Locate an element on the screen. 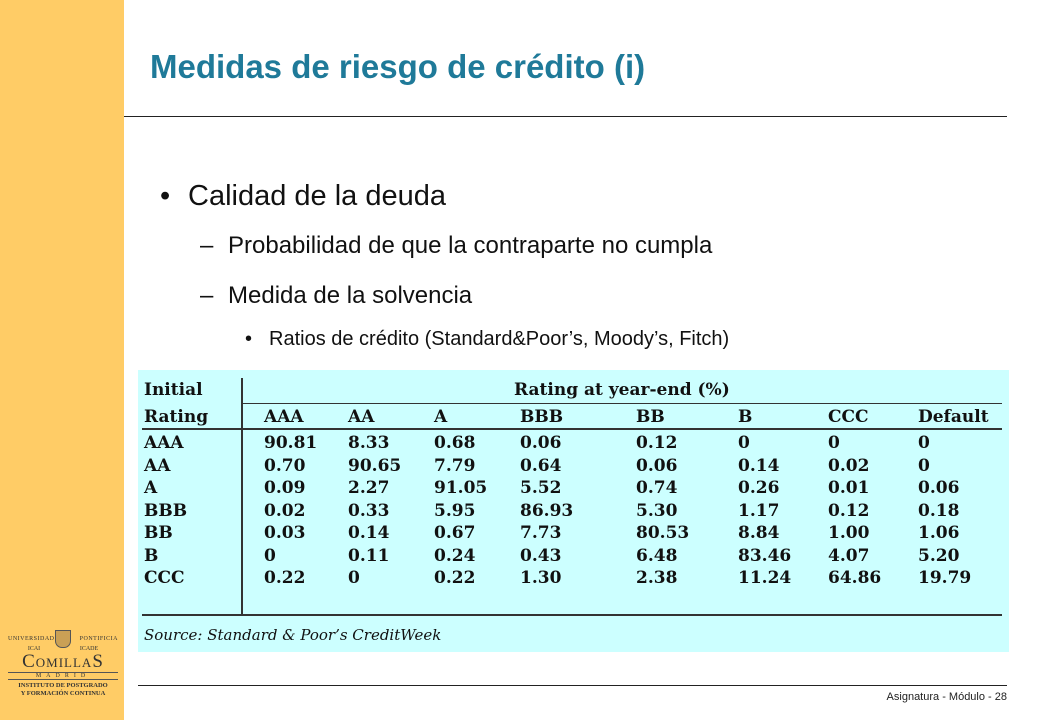  logo-top-right: PONTIFICIA is located at coordinates (98, 639).